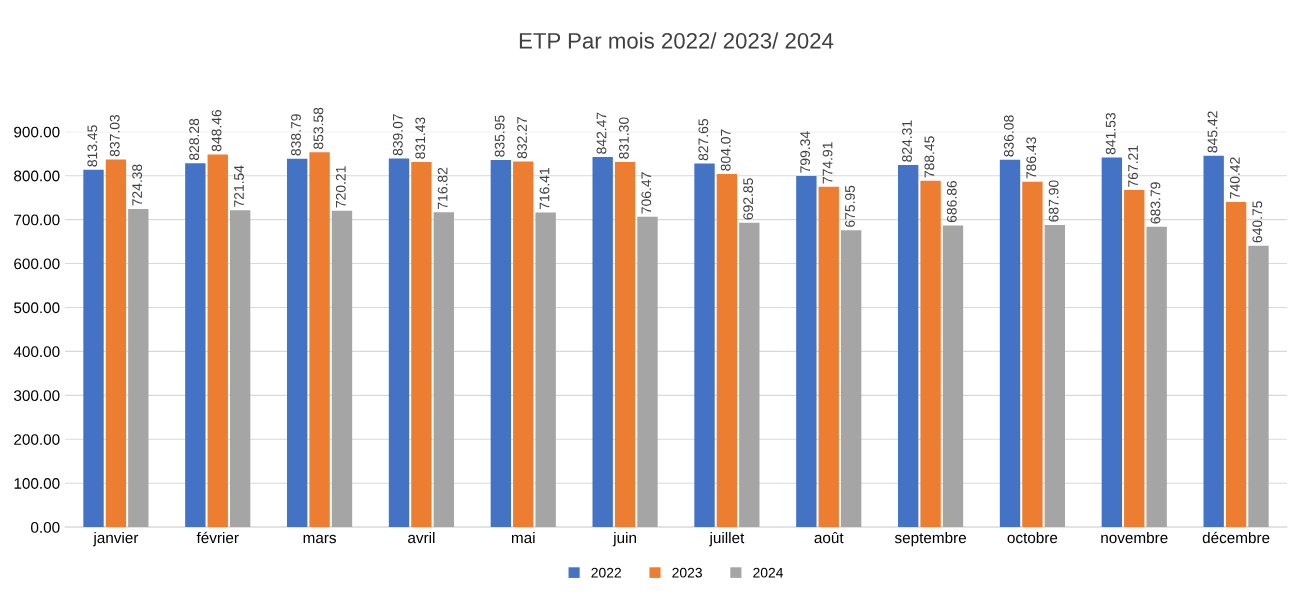  What do you see at coordinates (442, 188) in the screenshot?
I see `data-label: 716.82` at bounding box center [442, 188].